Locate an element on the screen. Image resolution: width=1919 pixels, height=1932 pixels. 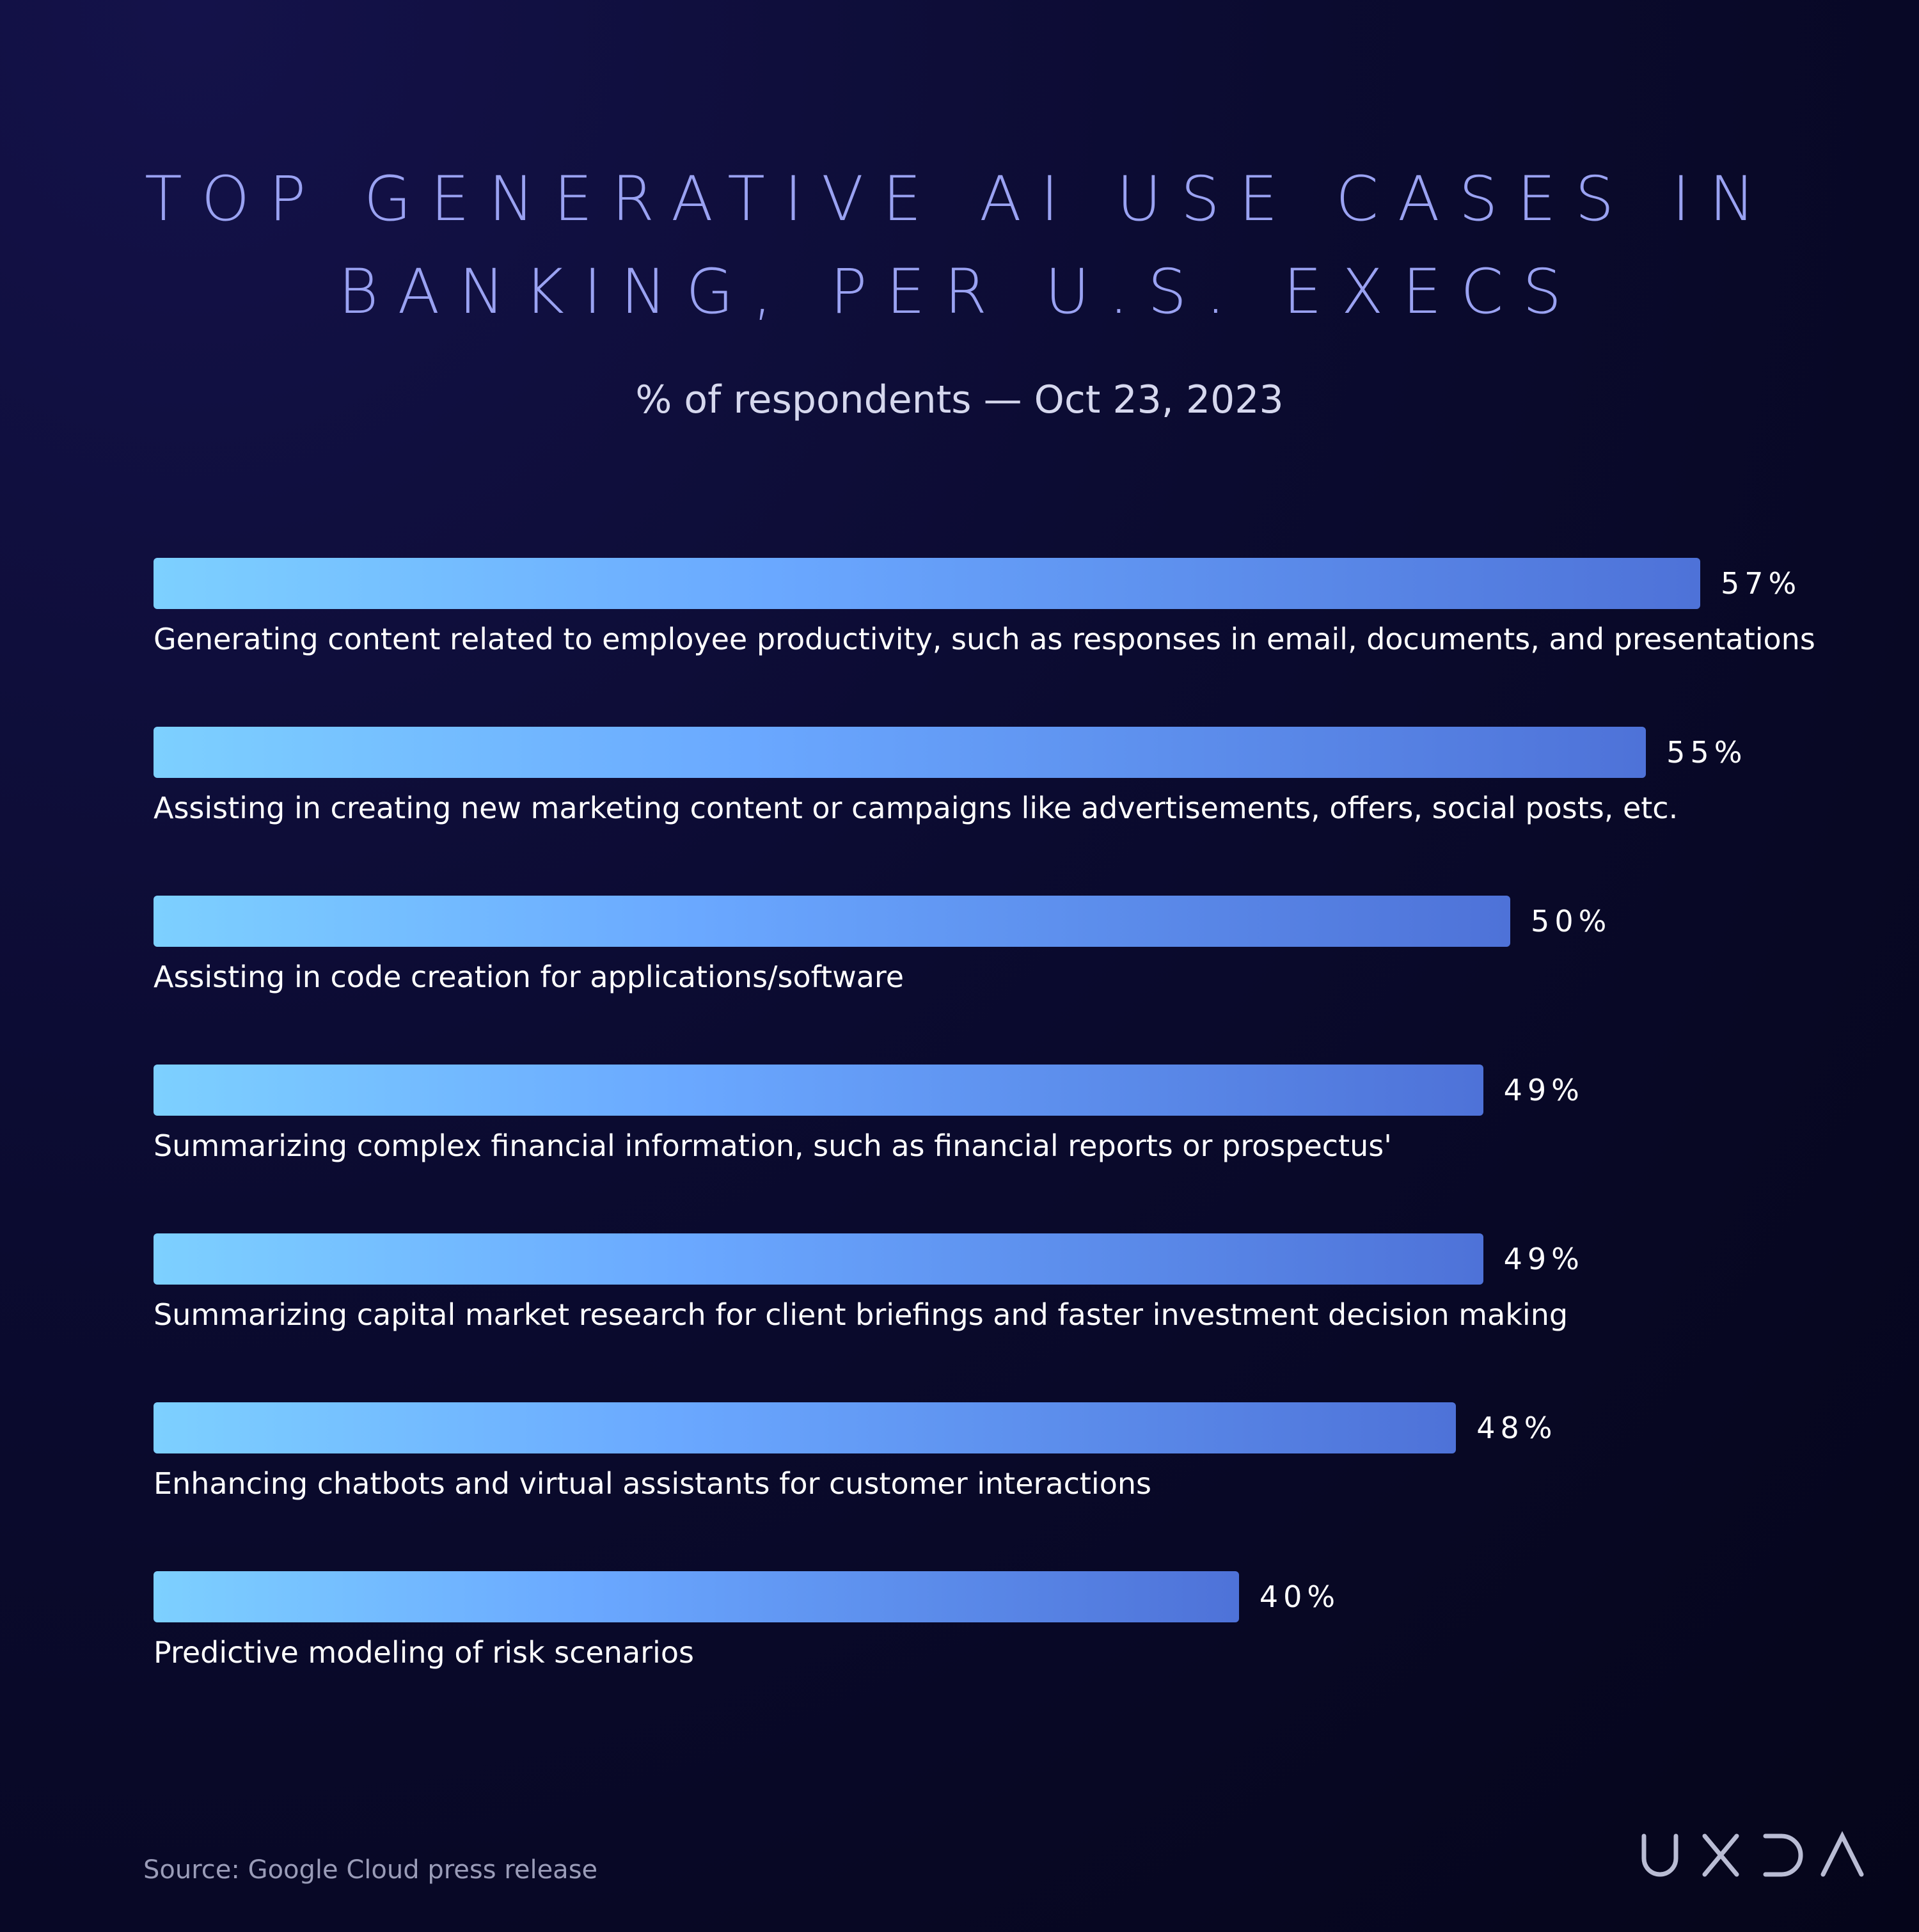
category-label-7: Predictive modeling of risk scenarios is located at coordinates (424, 1652).